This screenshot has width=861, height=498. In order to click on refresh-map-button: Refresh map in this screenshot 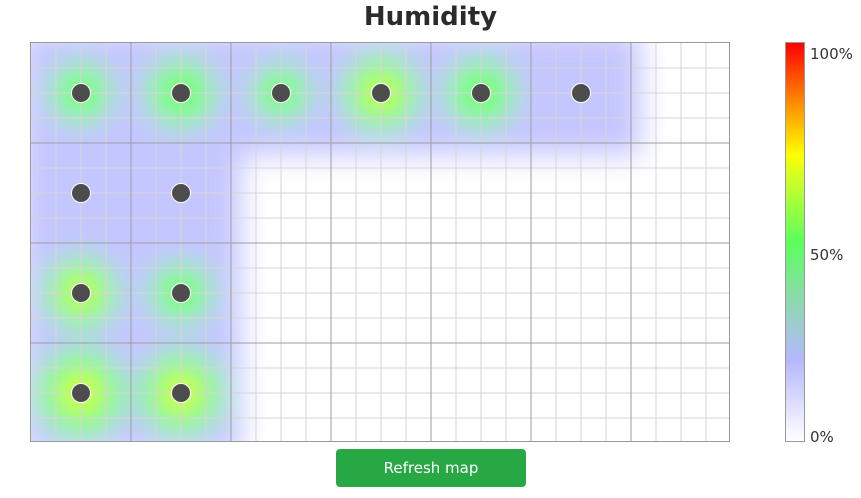, I will do `click(431, 468)`.